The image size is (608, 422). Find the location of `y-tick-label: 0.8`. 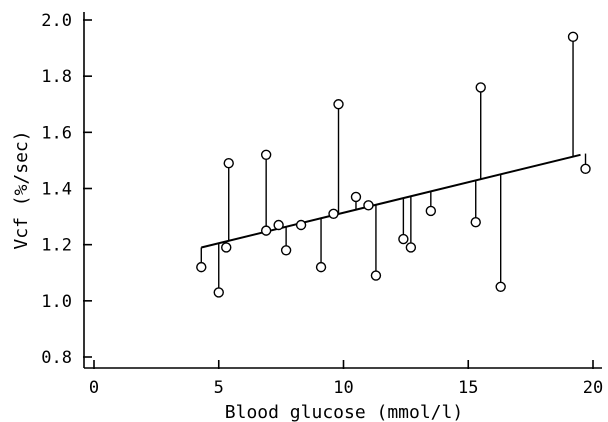

y-tick-label: 0.8 is located at coordinates (56, 358).